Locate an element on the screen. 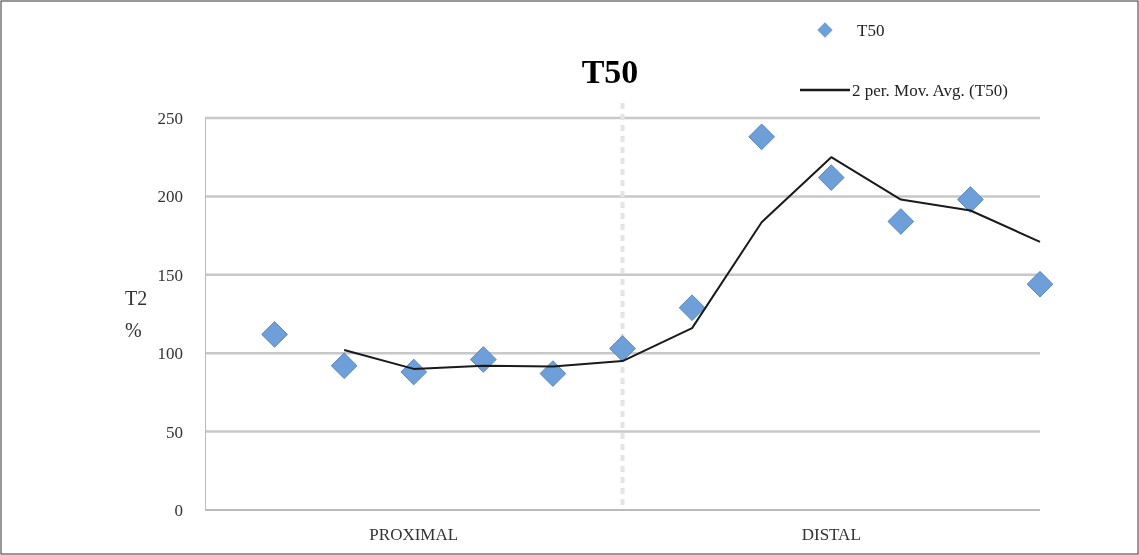  y-tick-label: 100 is located at coordinates (170, 354).